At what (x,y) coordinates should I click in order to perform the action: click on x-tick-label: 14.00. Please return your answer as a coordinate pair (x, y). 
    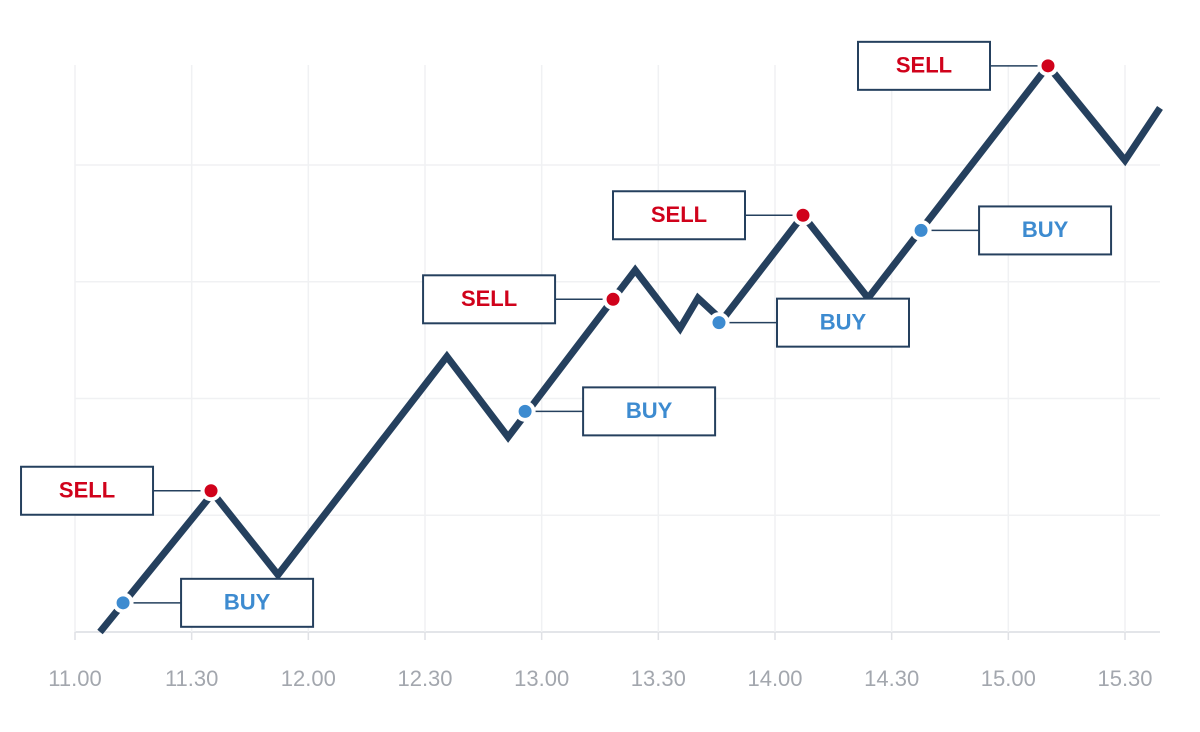
    Looking at the image, I should click on (774, 678).